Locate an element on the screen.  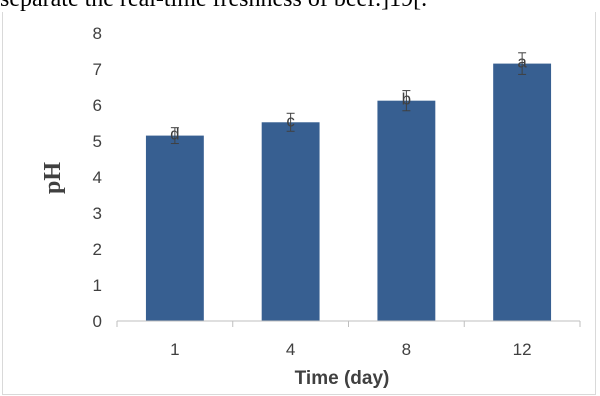
significance-label: b is located at coordinates (406, 99).